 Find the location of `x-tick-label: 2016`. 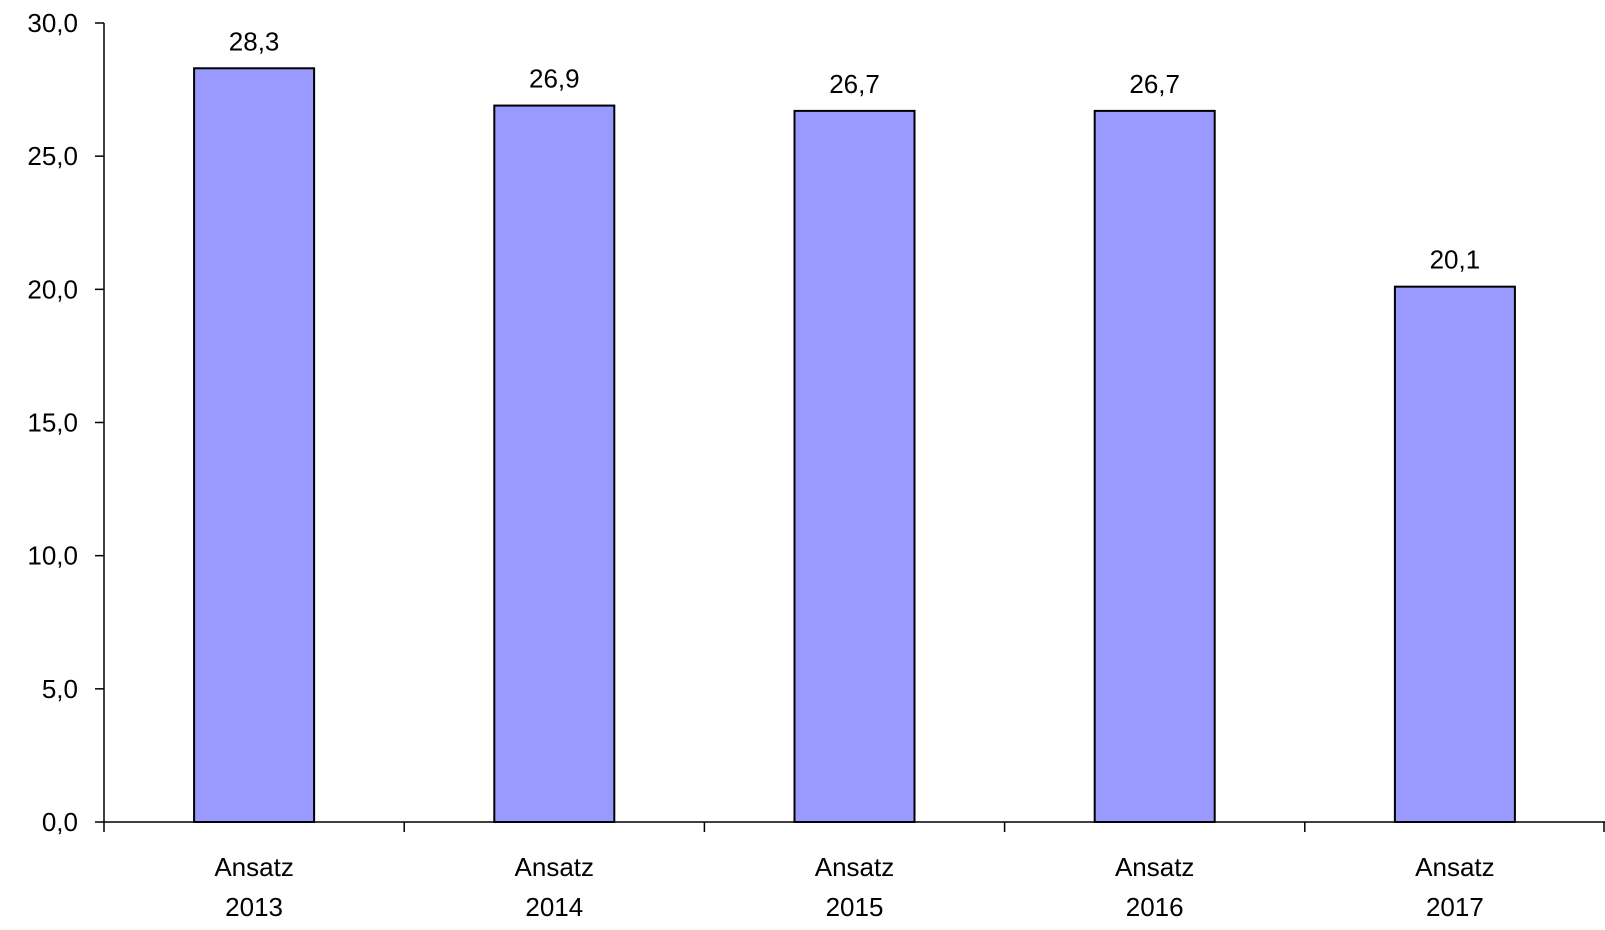

x-tick-label: 2016 is located at coordinates (1155, 907).